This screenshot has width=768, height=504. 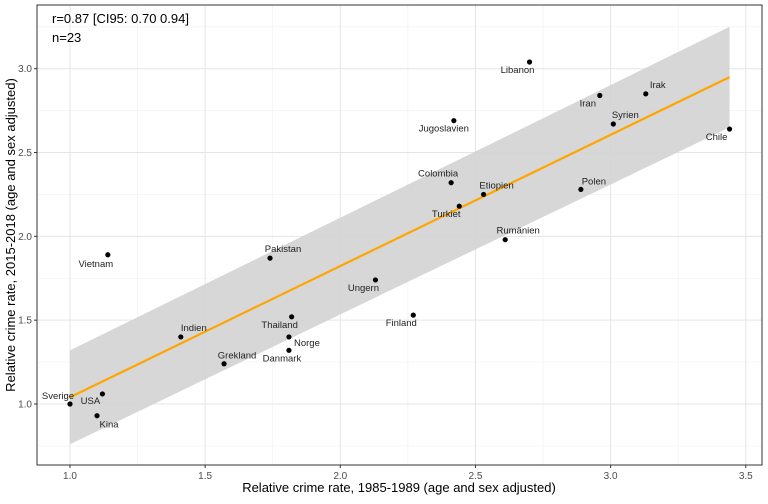 I want to click on x-tick-label: 3.0, so click(x=611, y=476).